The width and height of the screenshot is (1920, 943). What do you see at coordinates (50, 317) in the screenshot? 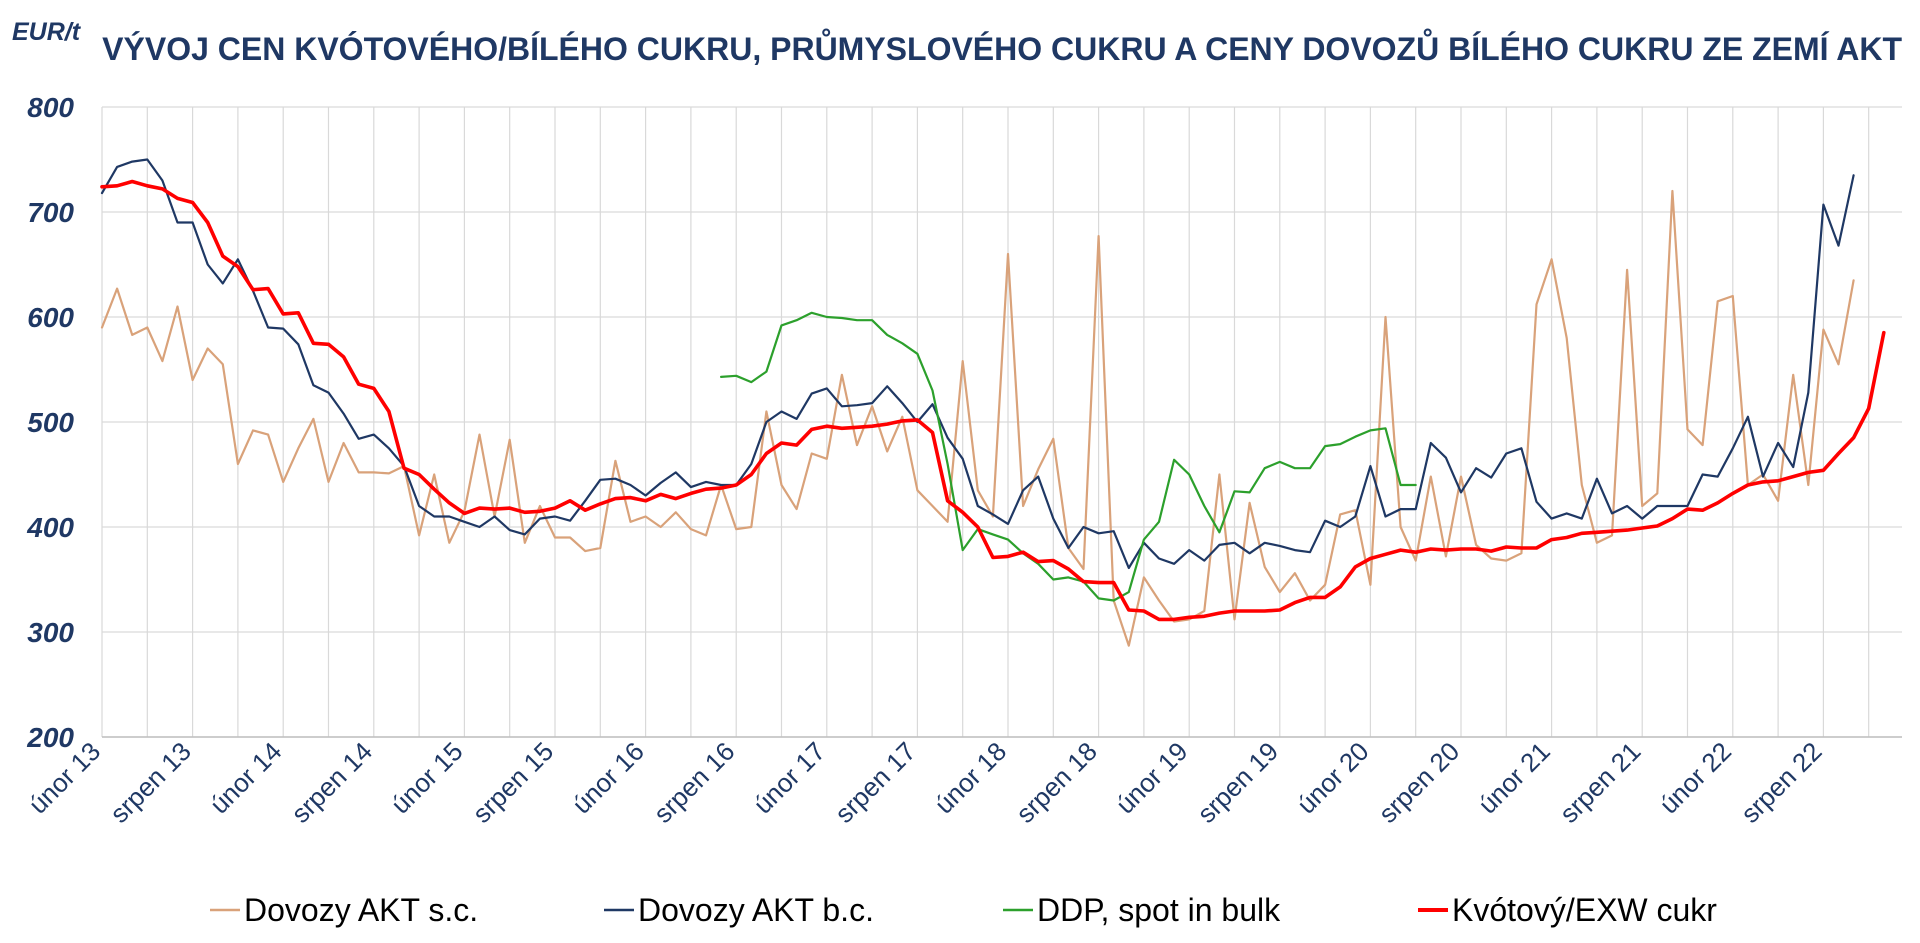
I see `y-tick-label: 600` at bounding box center [50, 317].